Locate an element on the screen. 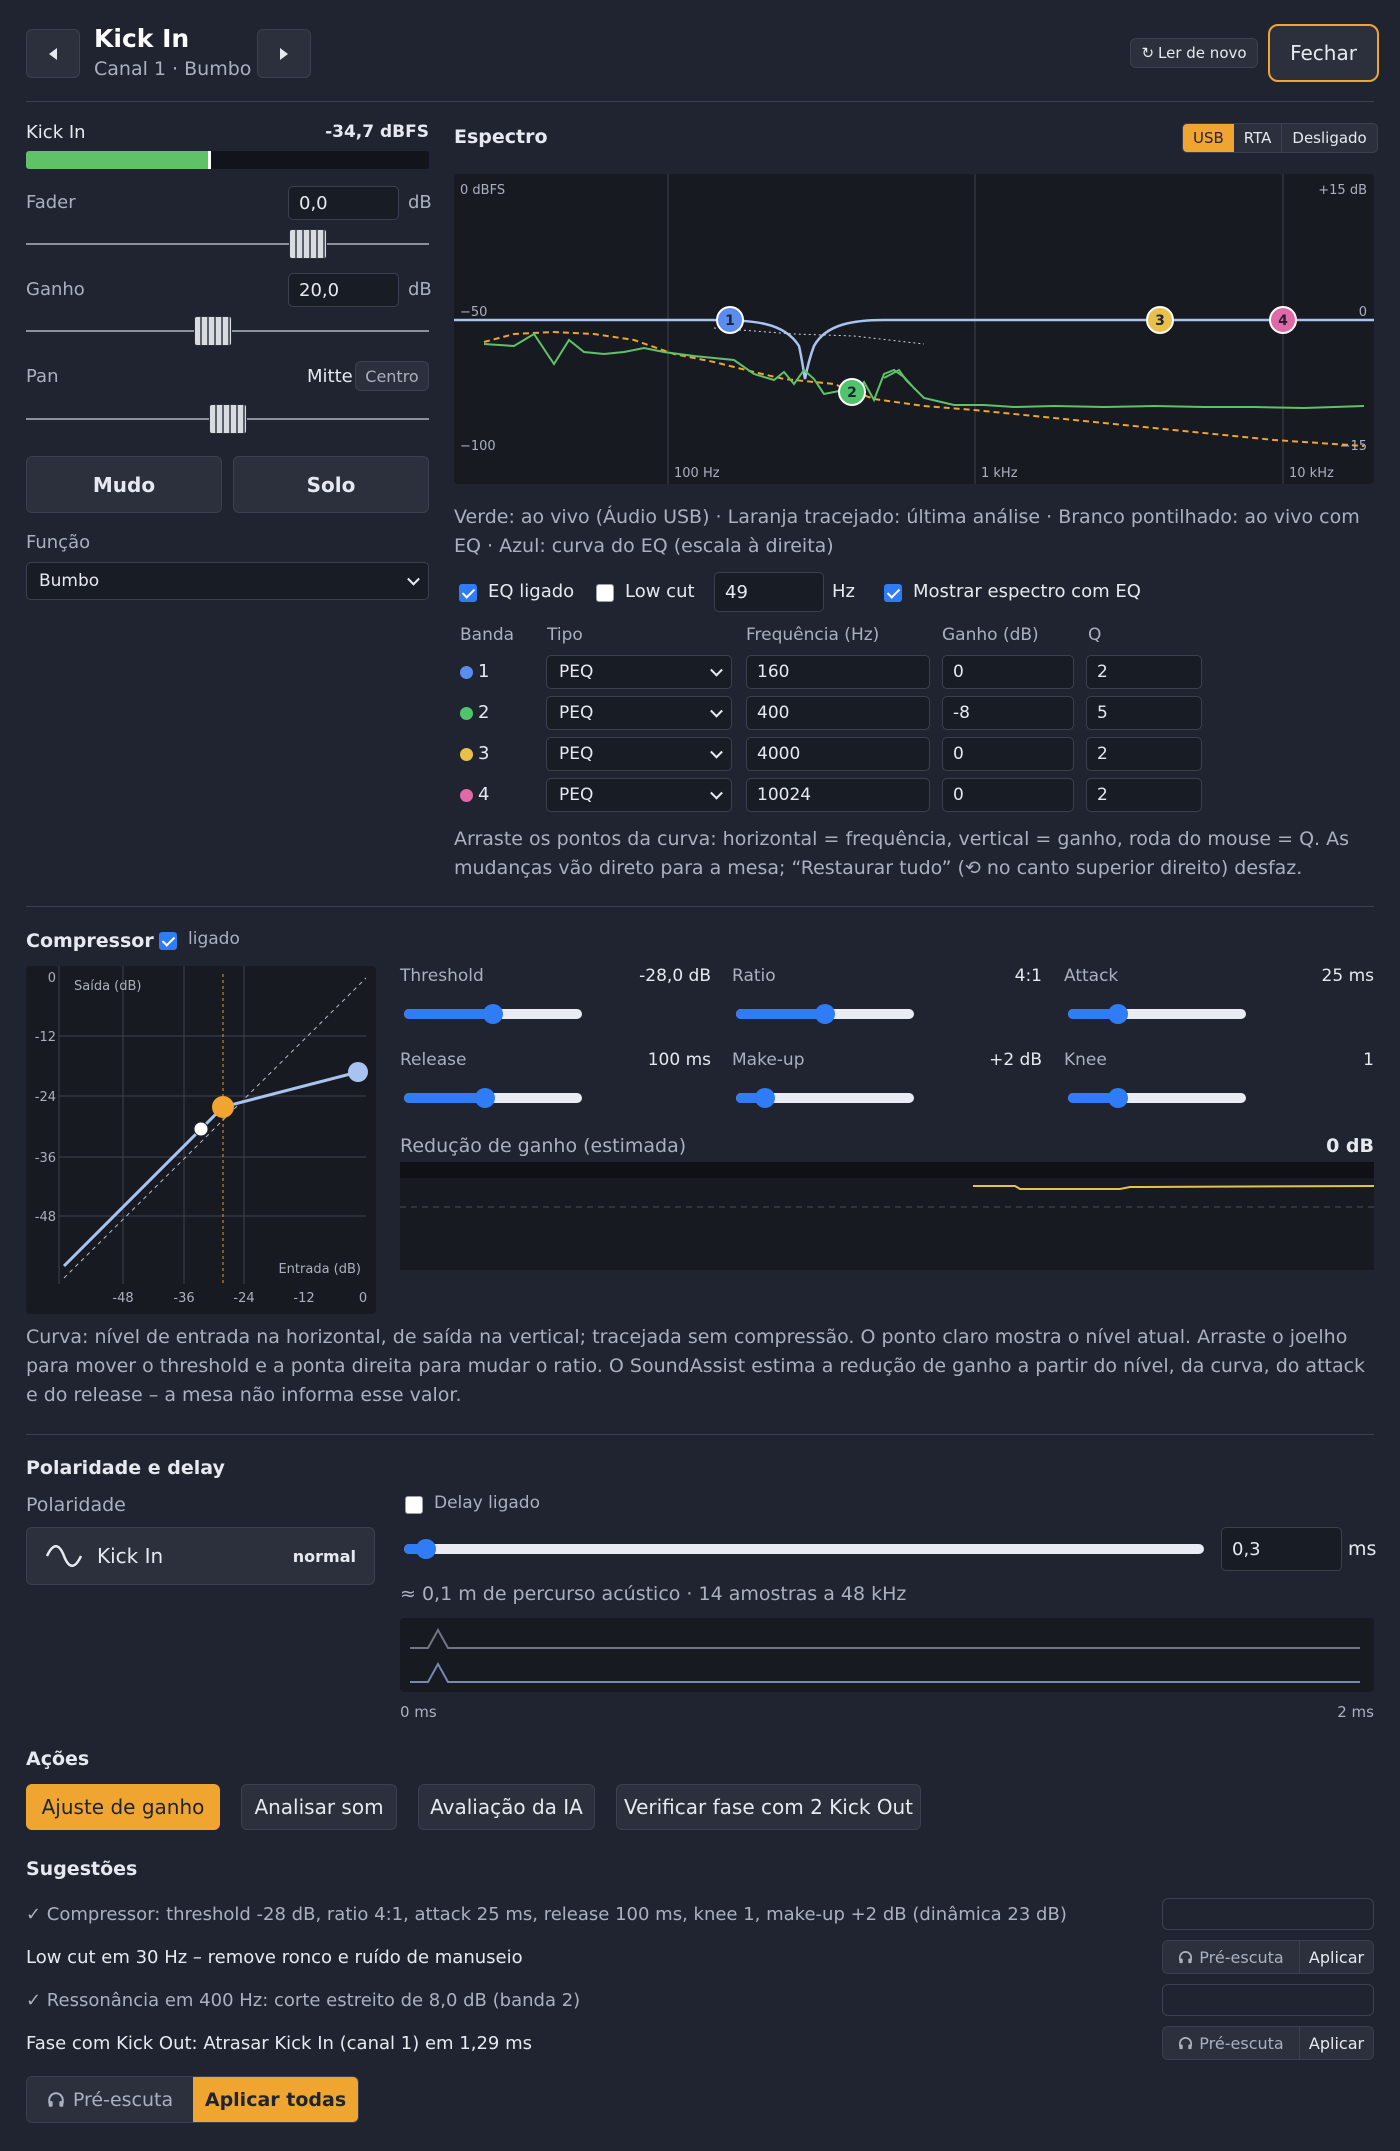 Image resolution: width=1400 pixels, height=2151 pixels. band-3-type-select: PEQ is located at coordinates (639, 754).